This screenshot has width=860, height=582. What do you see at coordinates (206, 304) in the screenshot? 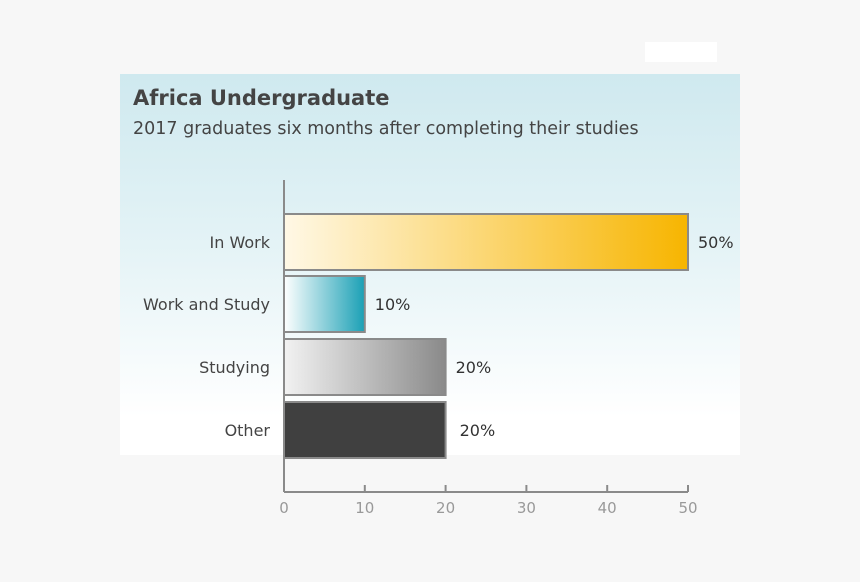
I see `category-label: Work and Study` at bounding box center [206, 304].